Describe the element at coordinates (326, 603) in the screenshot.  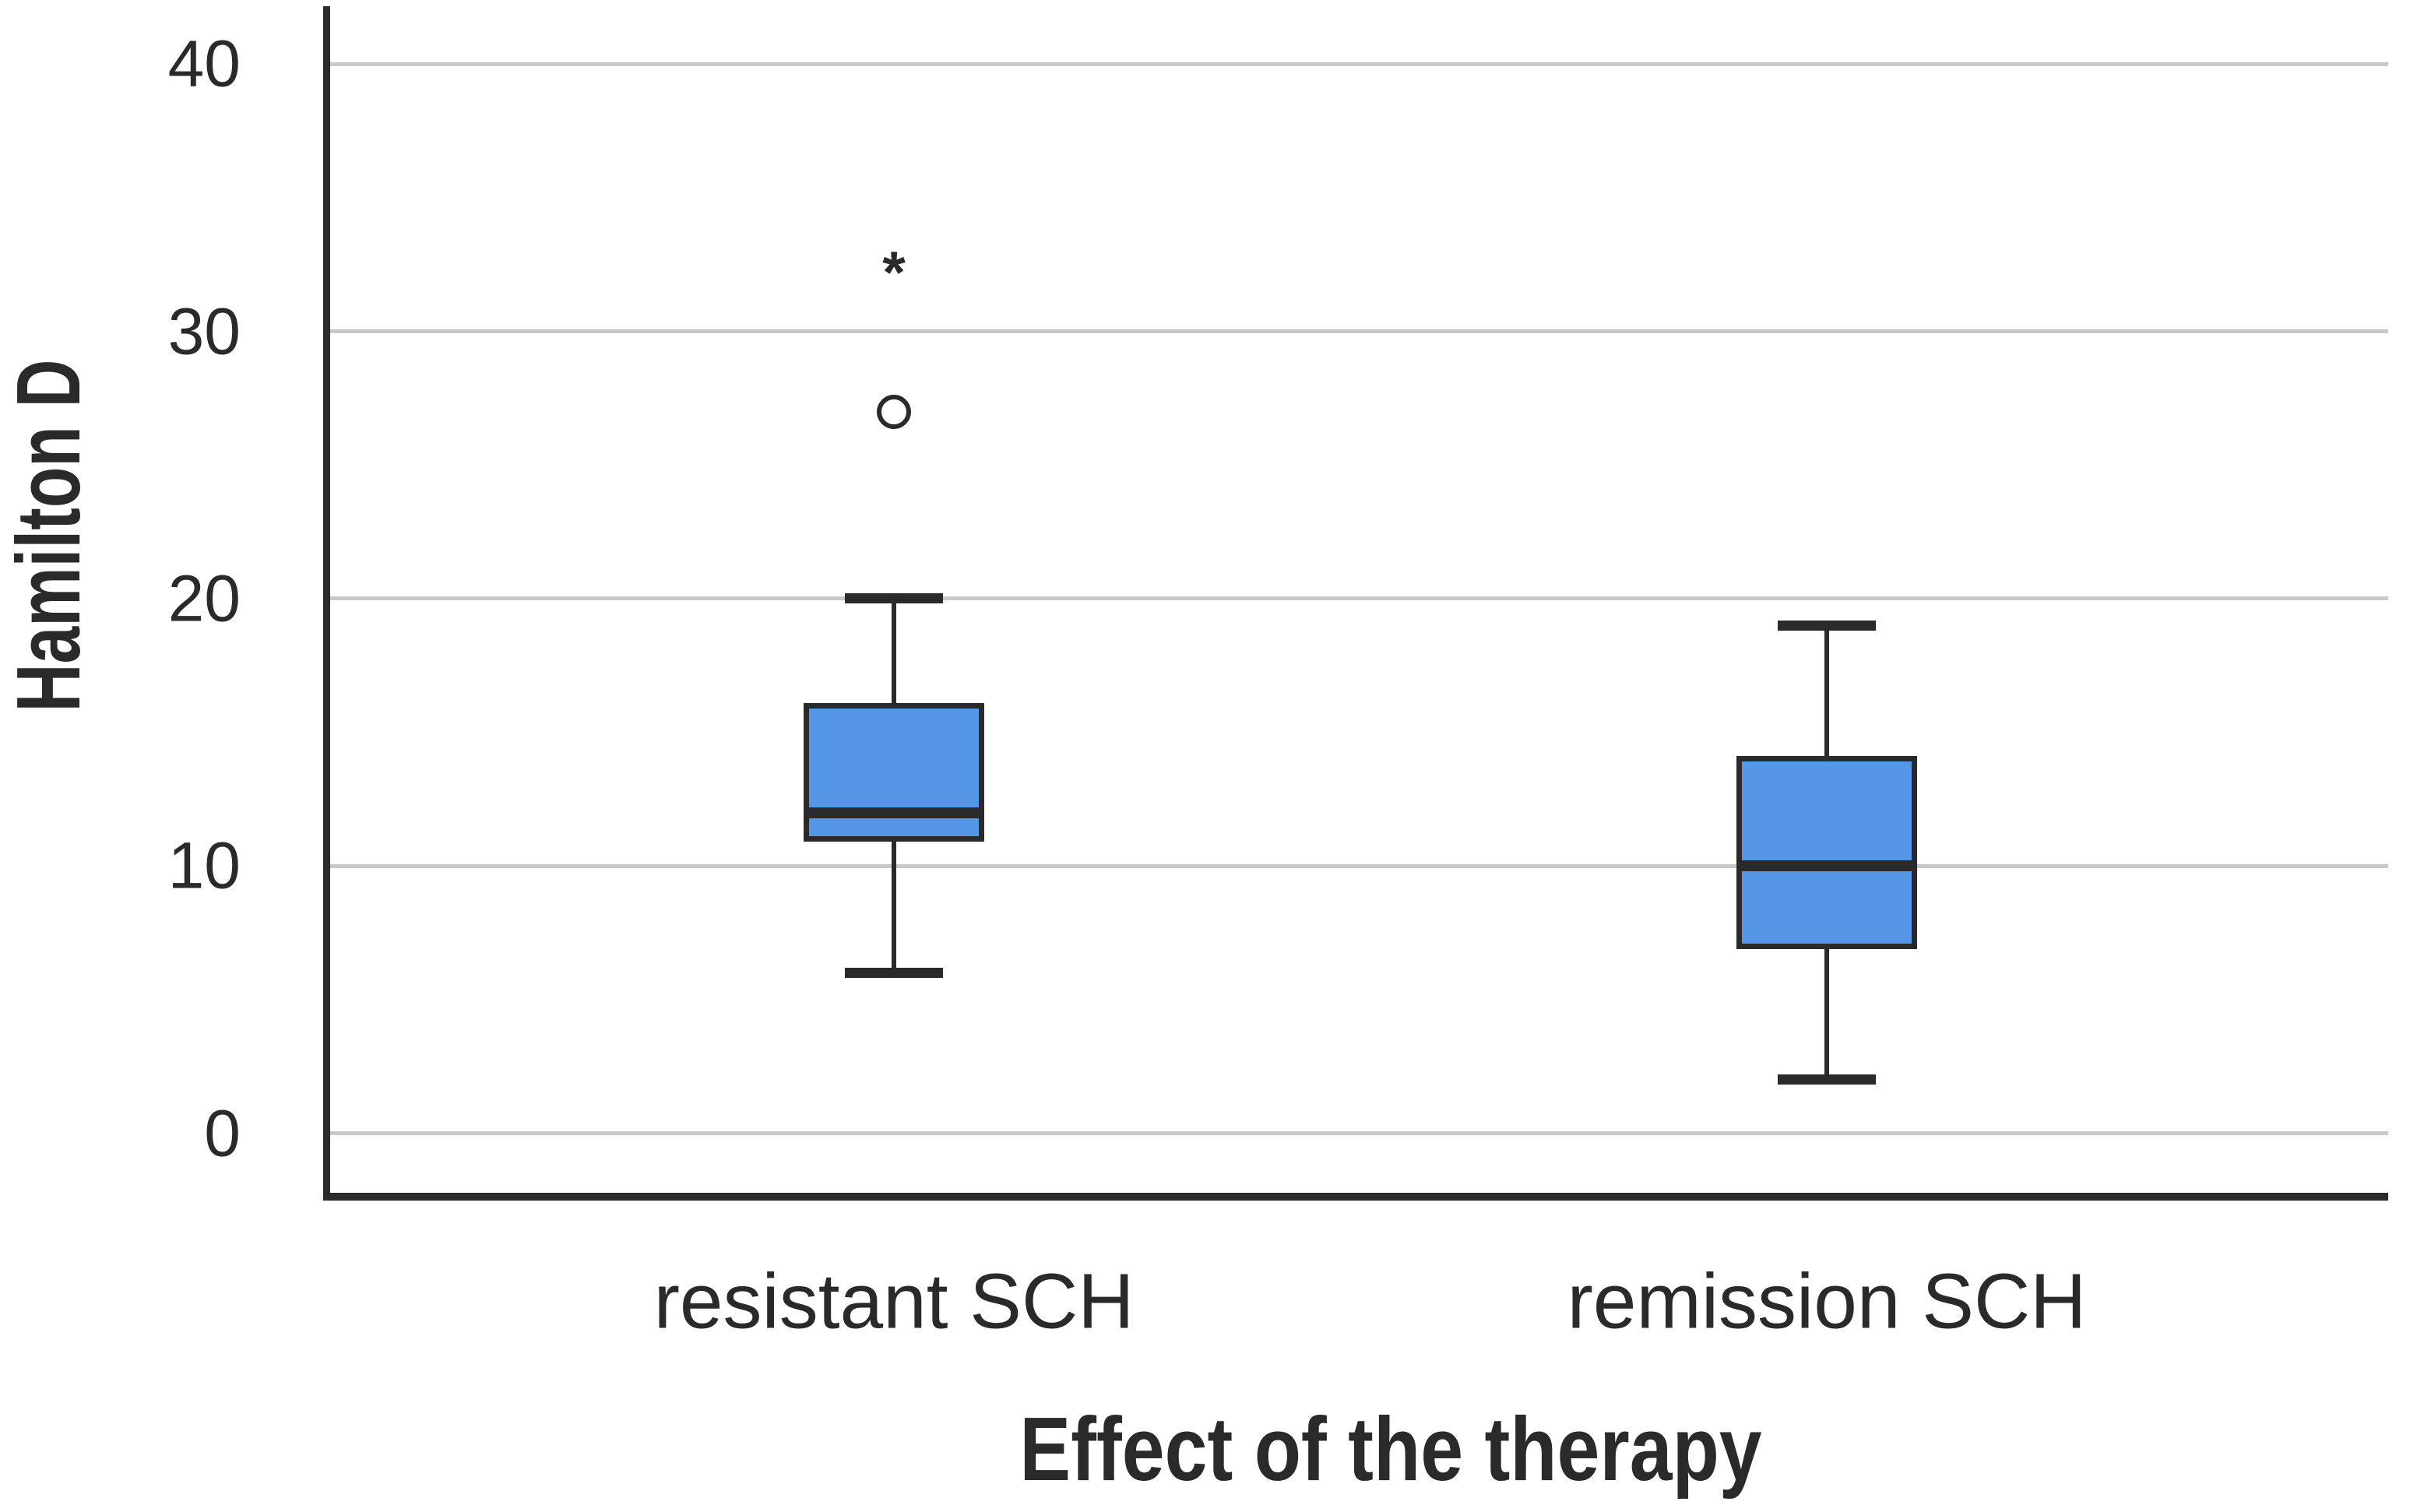
I see `y-axis-line` at that location.